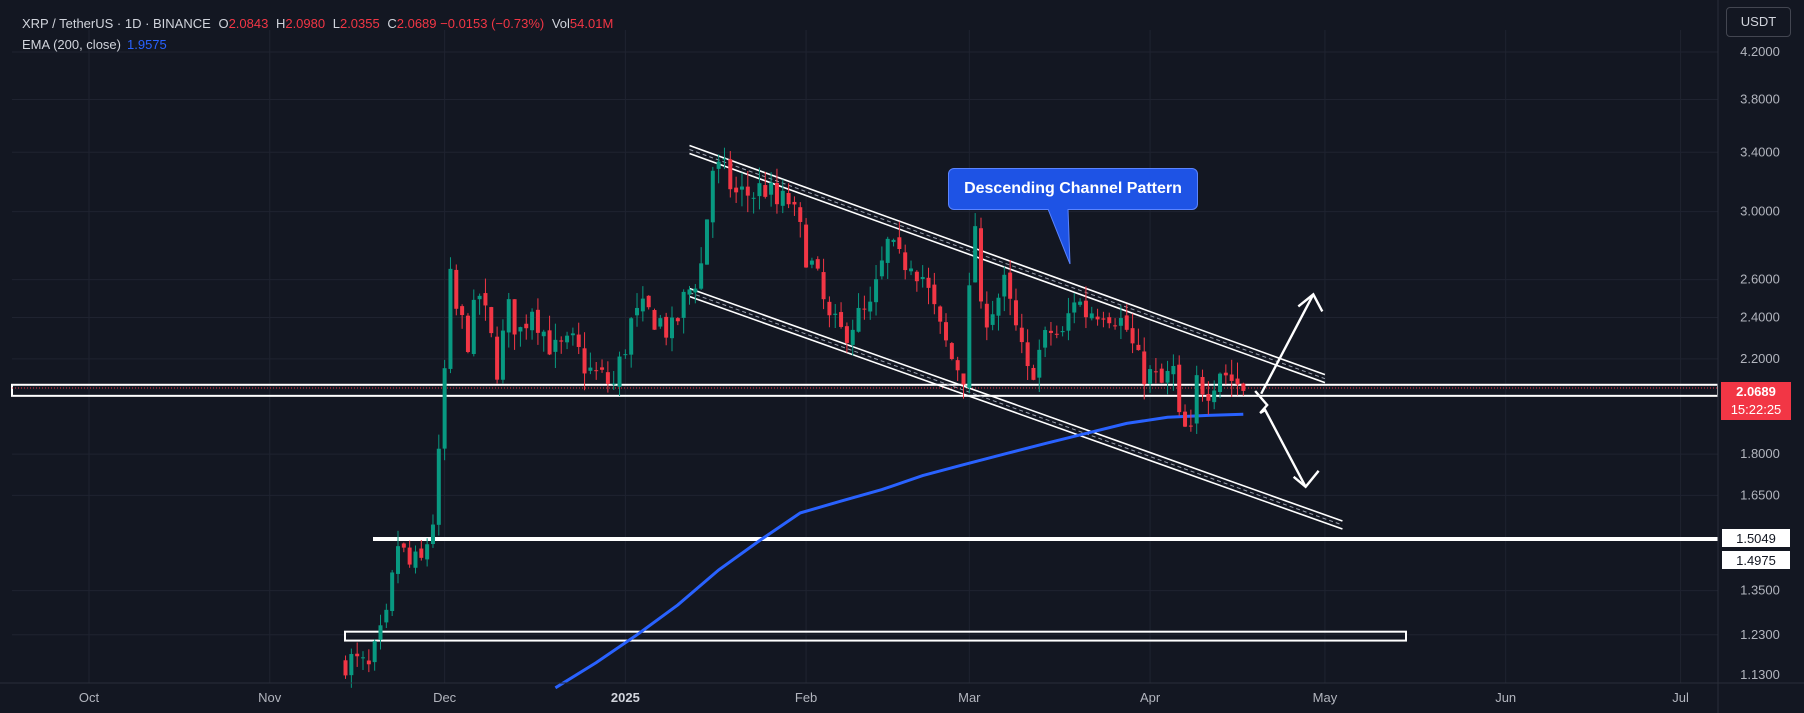  I want to click on pattern-callout: Descending Channel Pattern, so click(1073, 189).